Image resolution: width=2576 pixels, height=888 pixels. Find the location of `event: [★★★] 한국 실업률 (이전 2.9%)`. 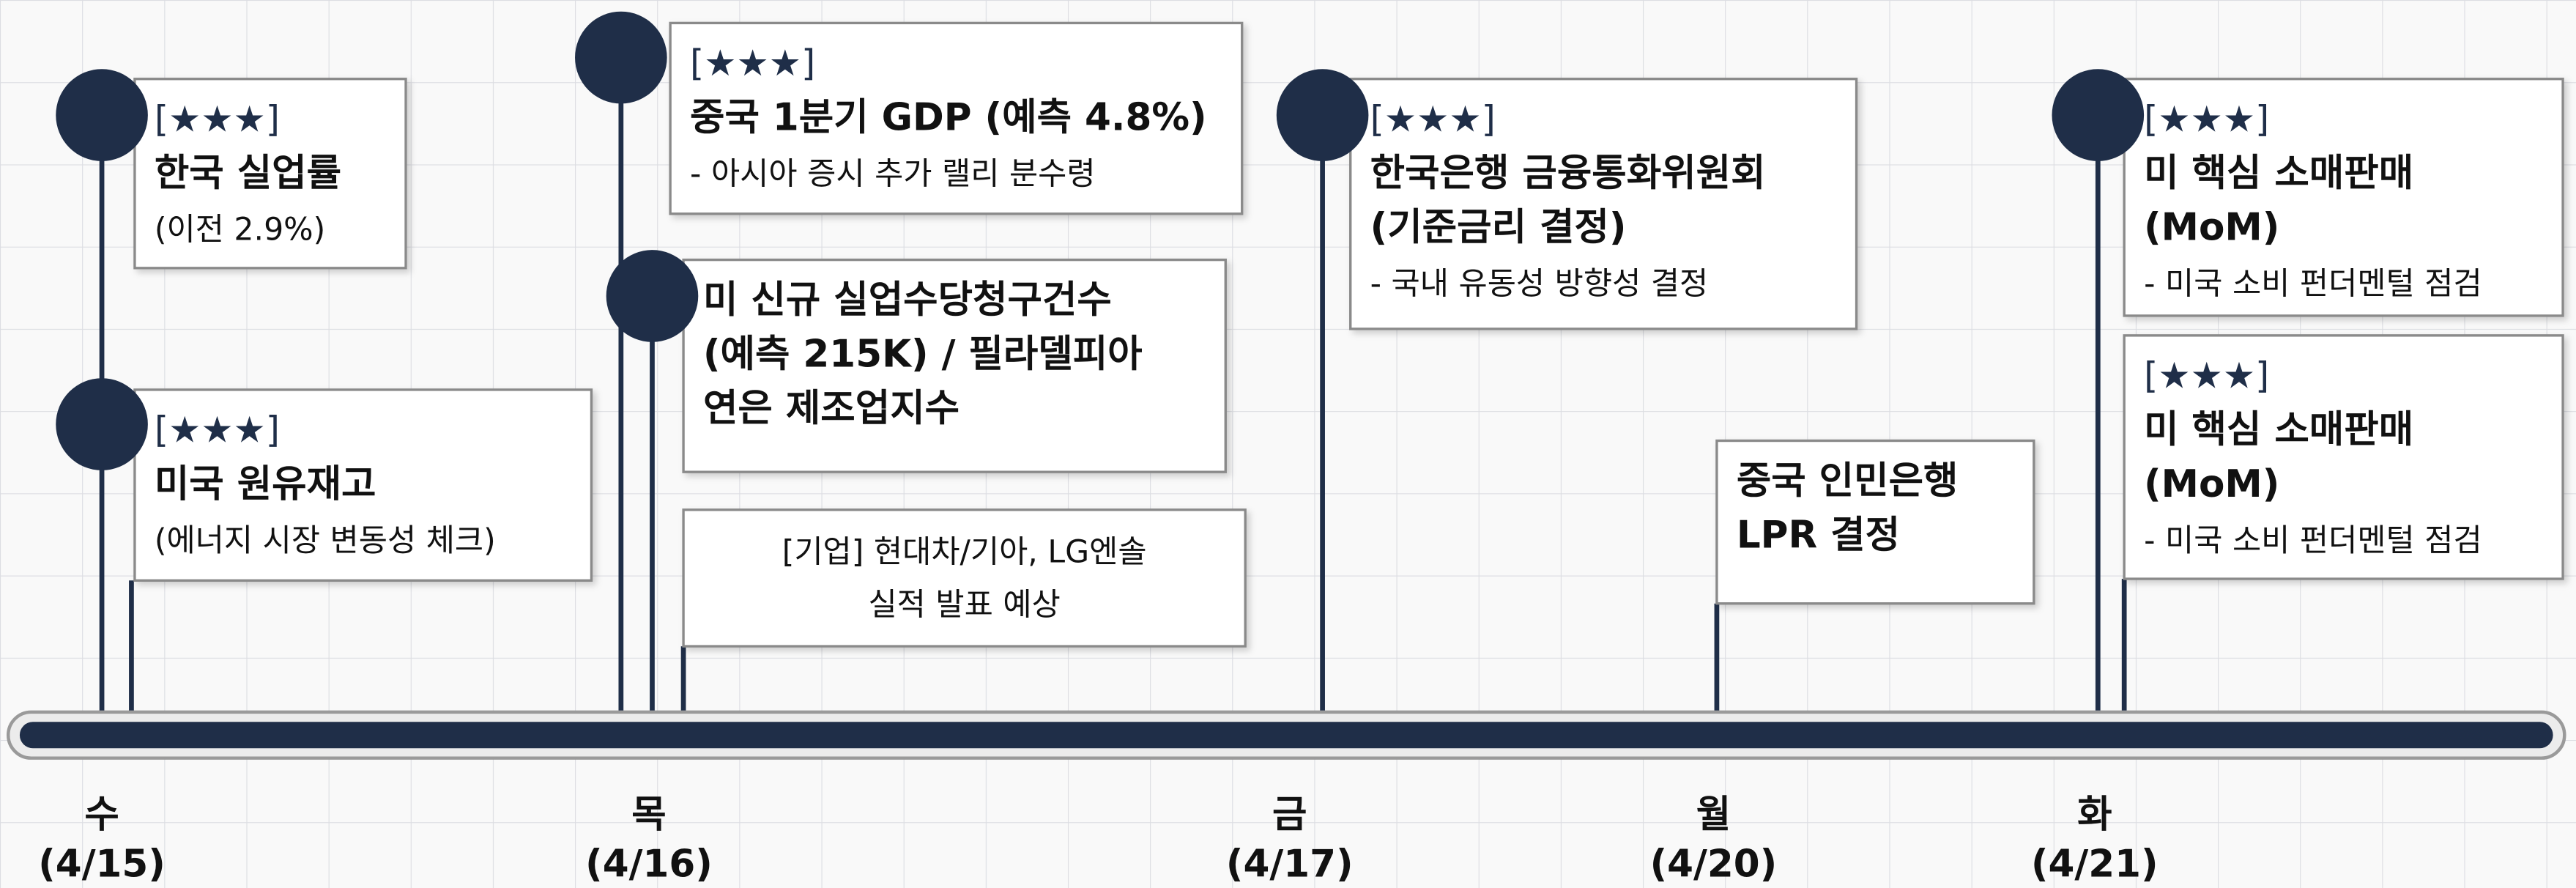

event: [★★★] 한국 실업률 (이전 2.9%) is located at coordinates (231, 169).